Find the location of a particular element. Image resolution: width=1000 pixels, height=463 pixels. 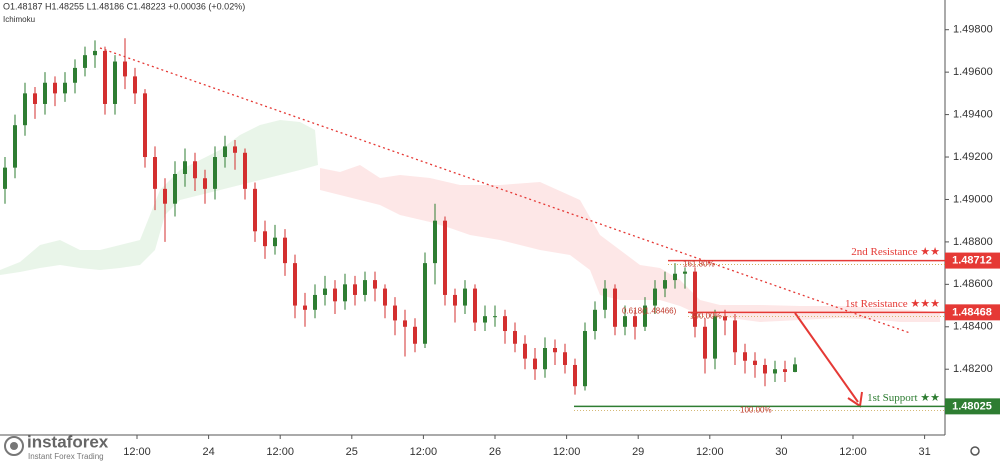

level-label: 1st Resistance ★★★ is located at coordinates (892, 304).